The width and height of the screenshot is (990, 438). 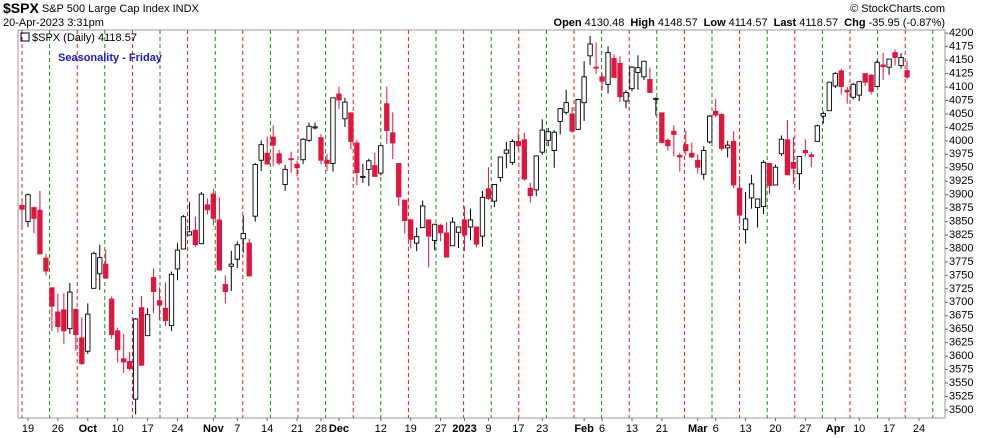 I want to click on x-tick-label: 26, so click(x=58, y=429).